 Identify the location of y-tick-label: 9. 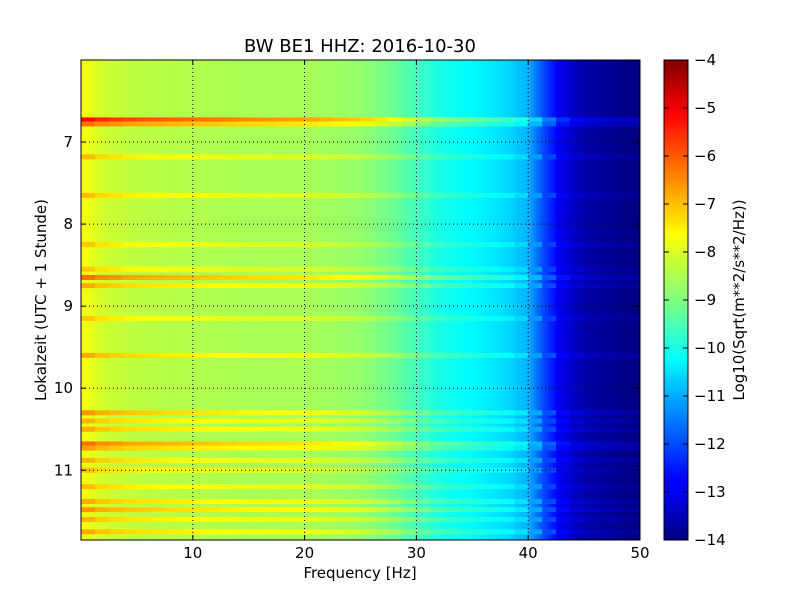
(68, 306).